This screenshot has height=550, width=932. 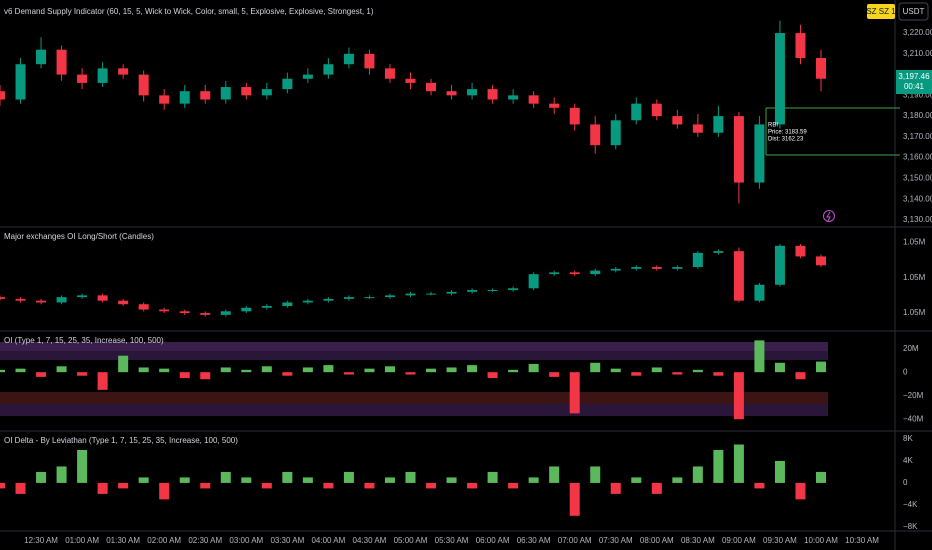 What do you see at coordinates (205, 540) in the screenshot?
I see `x-tick-label: 02:30 AM` at bounding box center [205, 540].